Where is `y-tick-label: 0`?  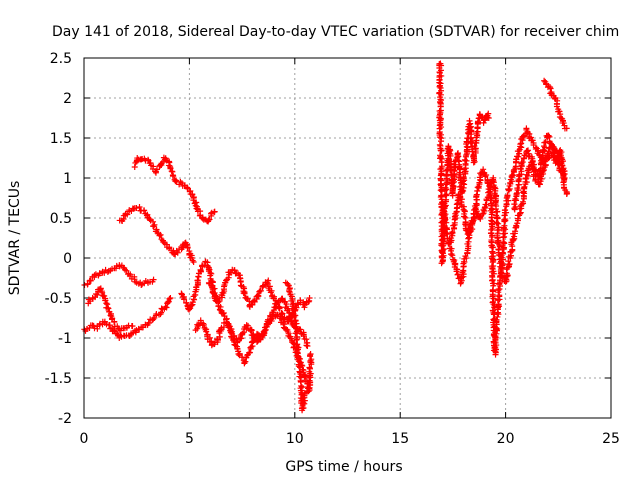
y-tick-label: 0 is located at coordinates (67, 259).